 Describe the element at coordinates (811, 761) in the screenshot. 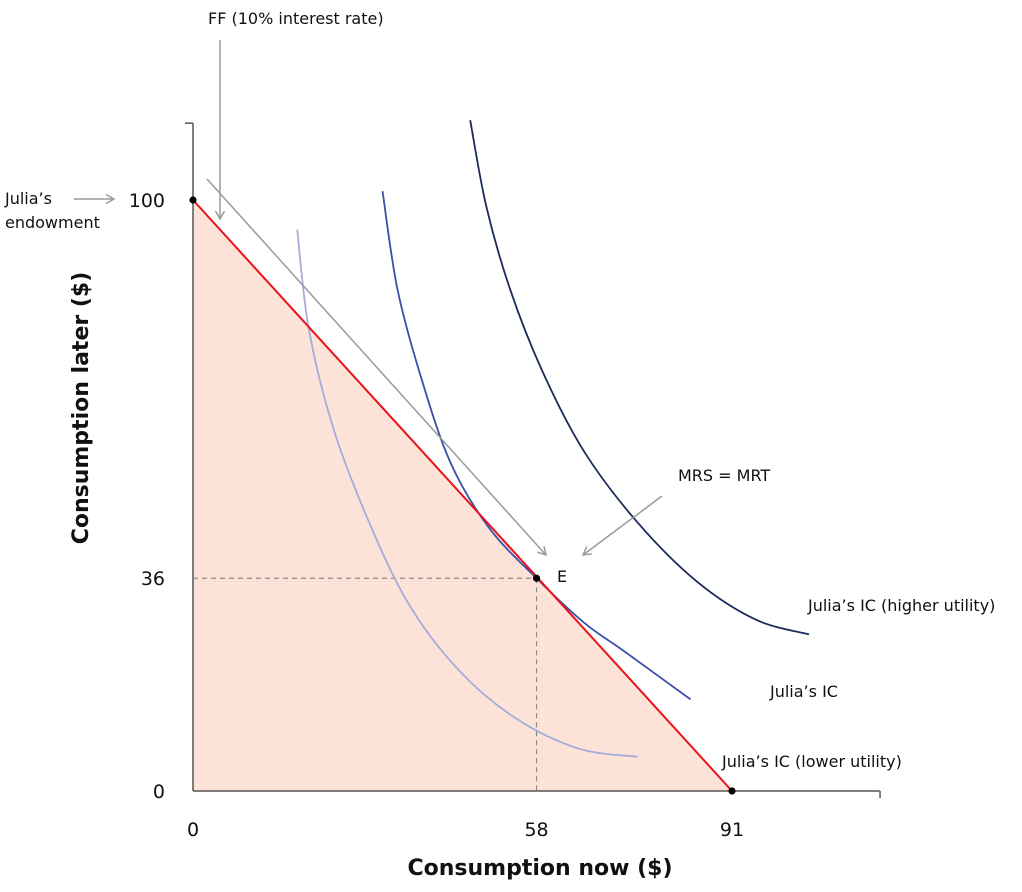

I see `ic-lower-label: Julia’s IC (lower utility)` at that location.